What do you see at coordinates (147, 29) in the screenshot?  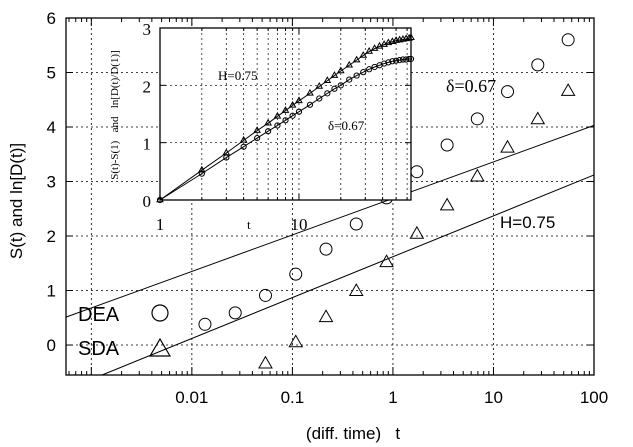 I see `inset-y-tick-label: 3` at bounding box center [147, 29].